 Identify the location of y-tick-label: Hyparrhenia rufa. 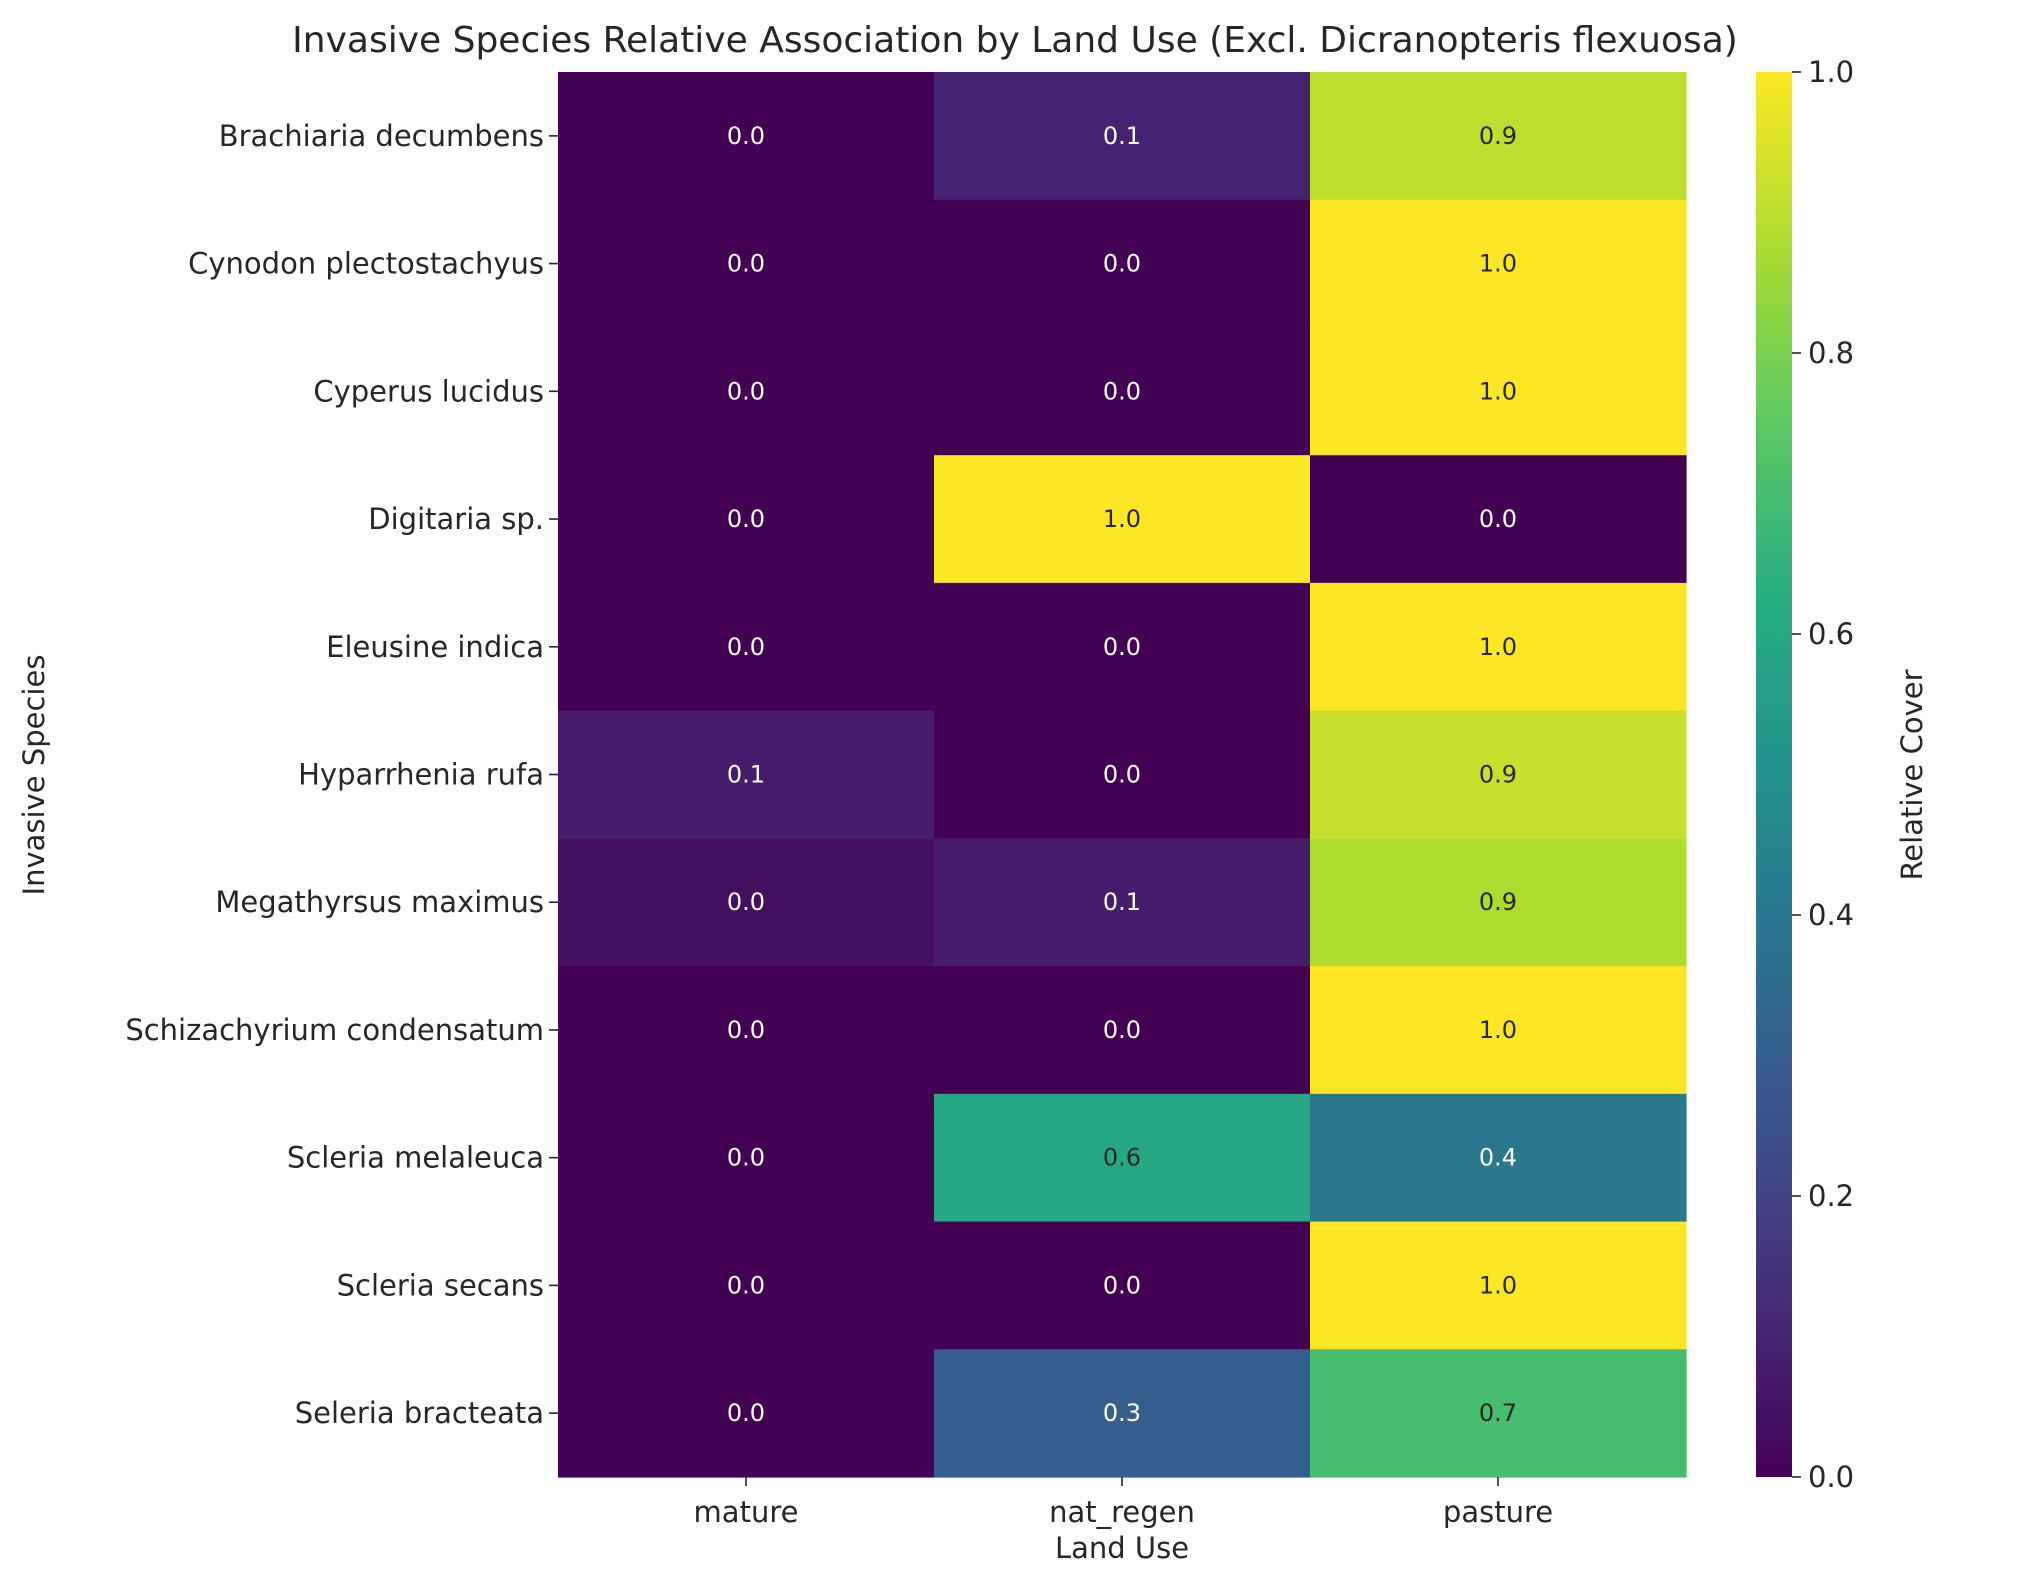
(421, 775).